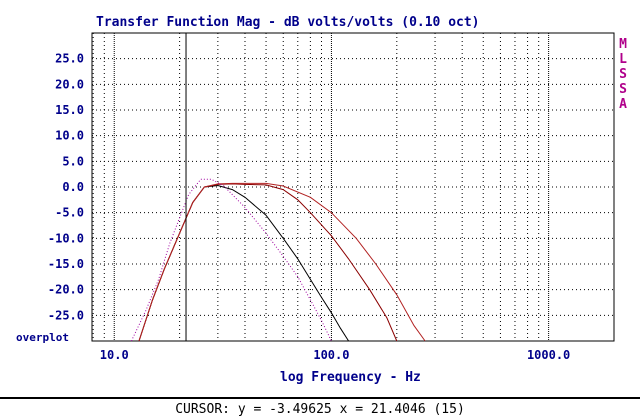 The height and width of the screenshot is (420, 640). I want to click on y-tick-label: -10.0, so click(66, 238).